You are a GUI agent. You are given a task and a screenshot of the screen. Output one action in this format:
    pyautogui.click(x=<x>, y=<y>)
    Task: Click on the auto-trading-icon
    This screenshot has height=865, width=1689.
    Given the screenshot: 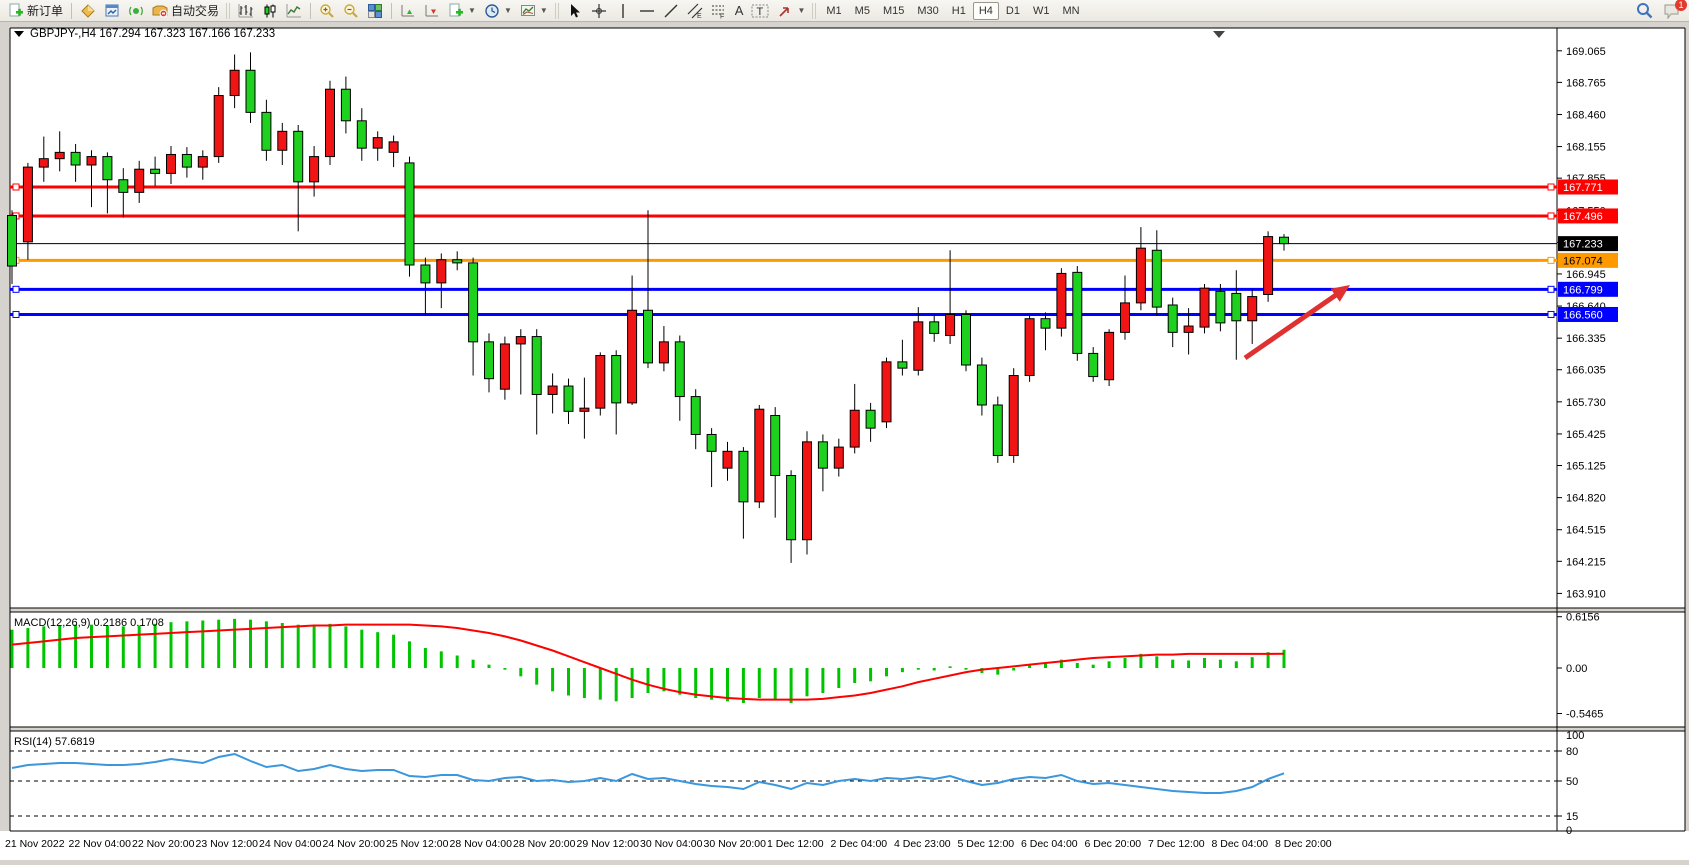 What is the action you would take?
    pyautogui.click(x=160, y=11)
    